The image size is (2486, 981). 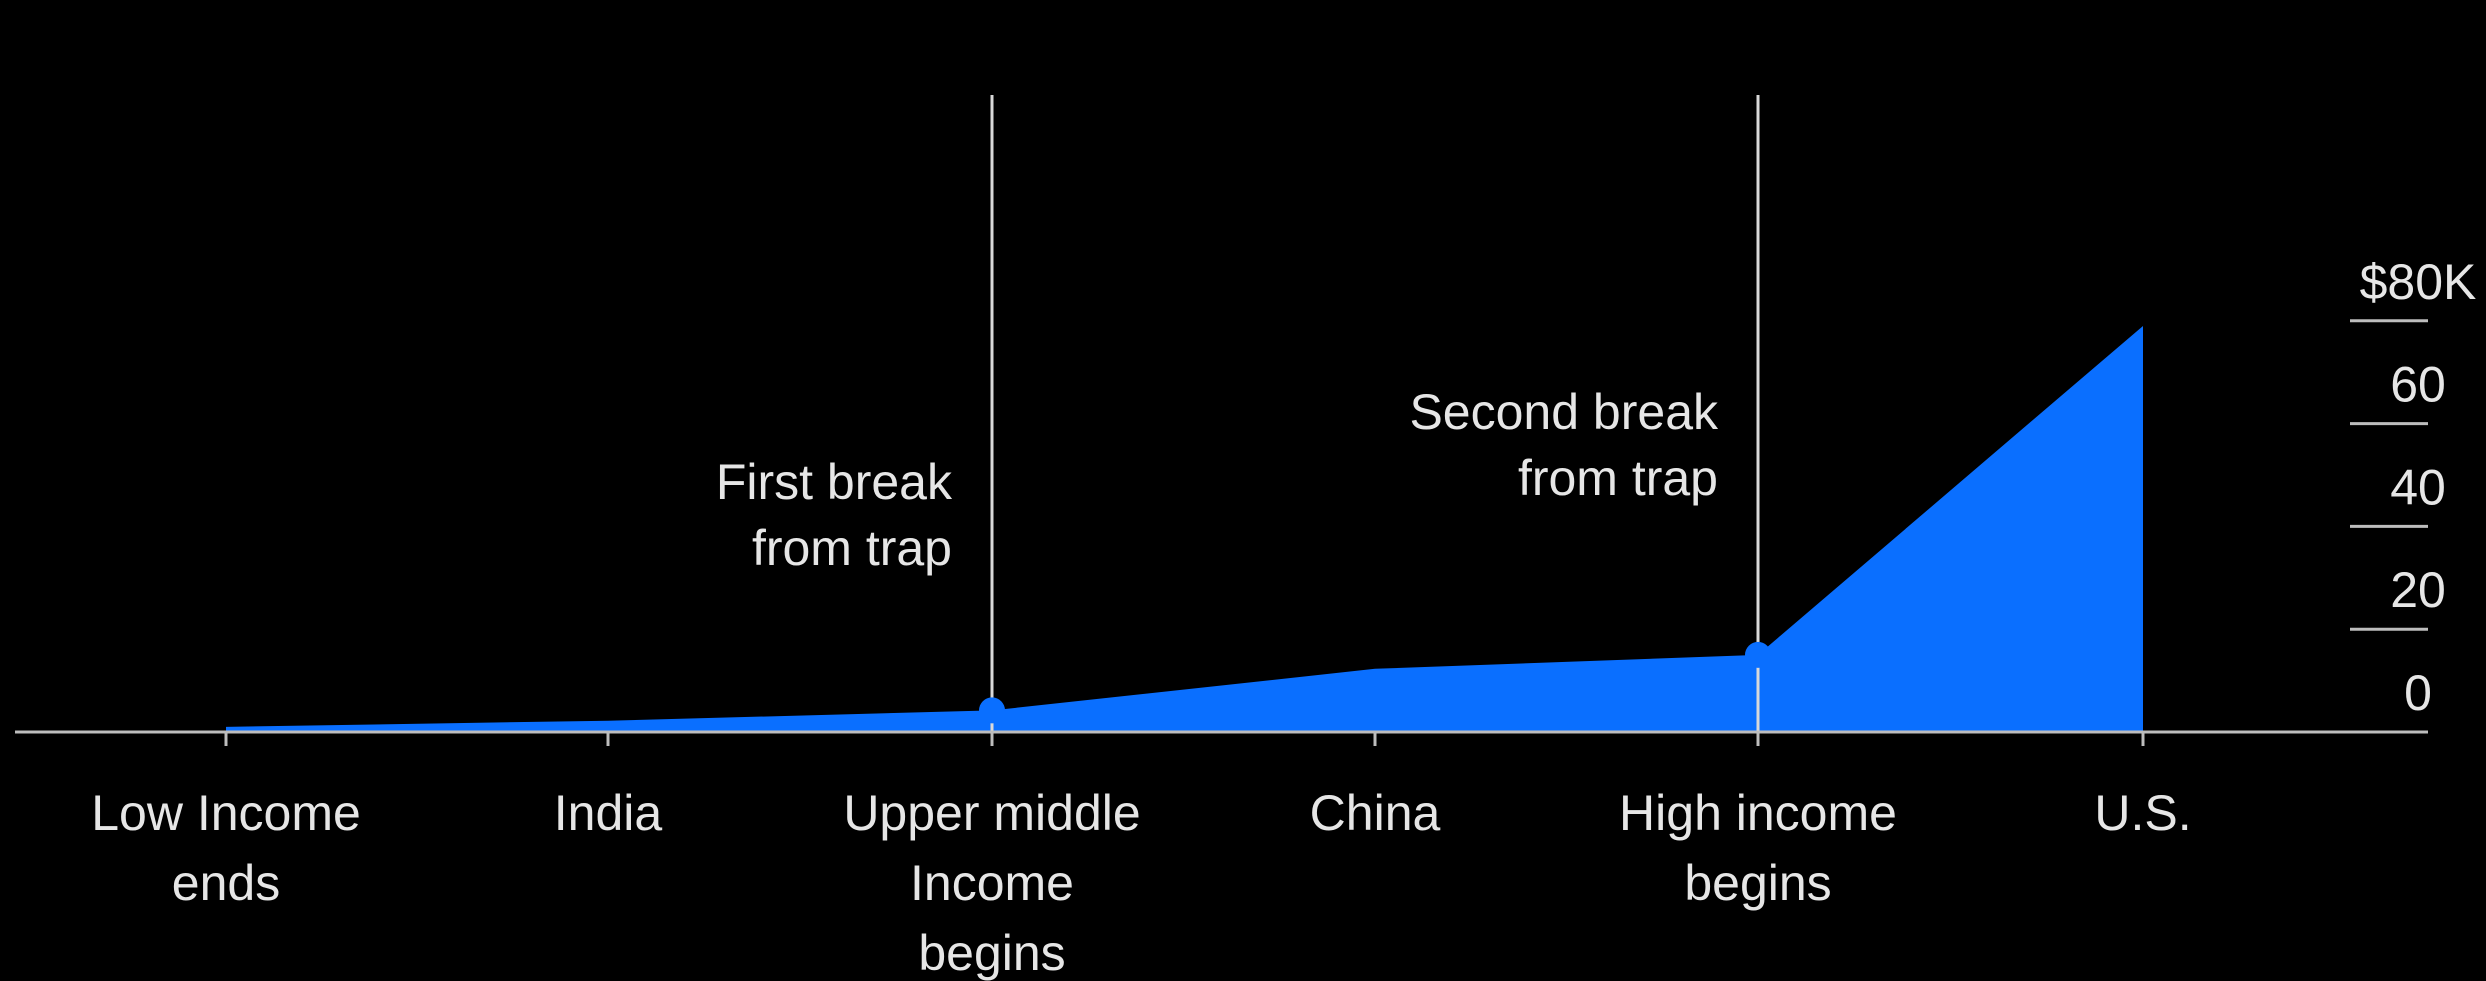 What do you see at coordinates (2418, 693) in the screenshot?
I see `y-tick-label-0: 0` at bounding box center [2418, 693].